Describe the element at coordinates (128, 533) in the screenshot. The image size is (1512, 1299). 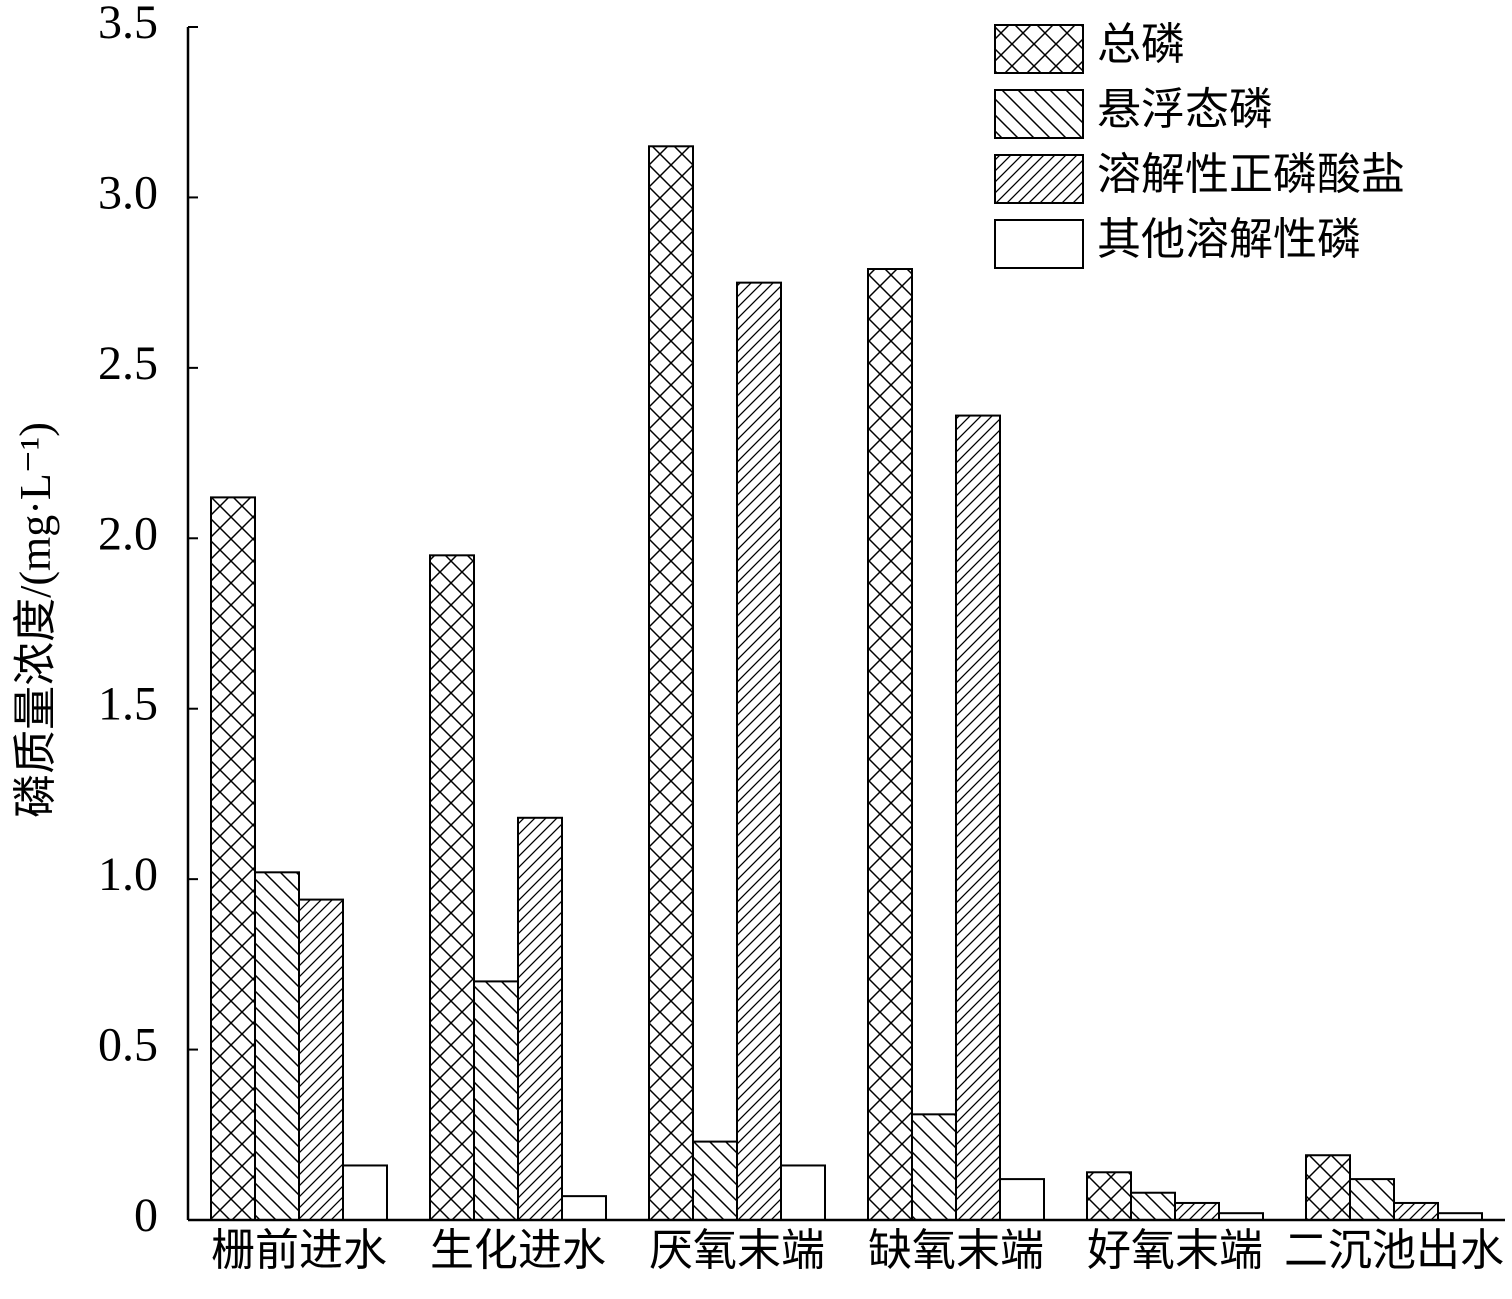
I see `y-tick-label: 2.0` at that location.